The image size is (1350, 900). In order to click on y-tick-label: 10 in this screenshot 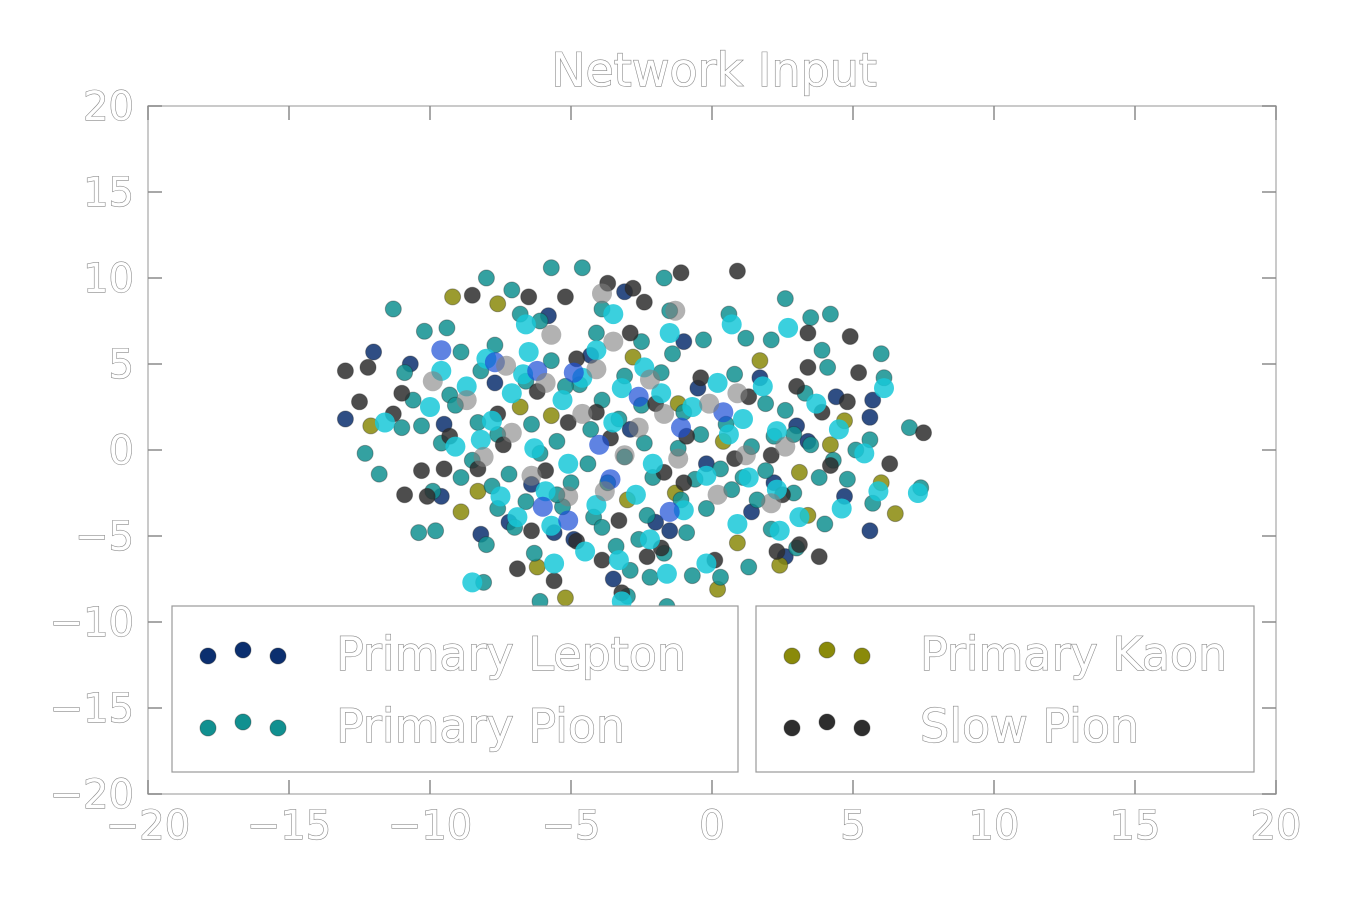, I will do `click(108, 279)`.